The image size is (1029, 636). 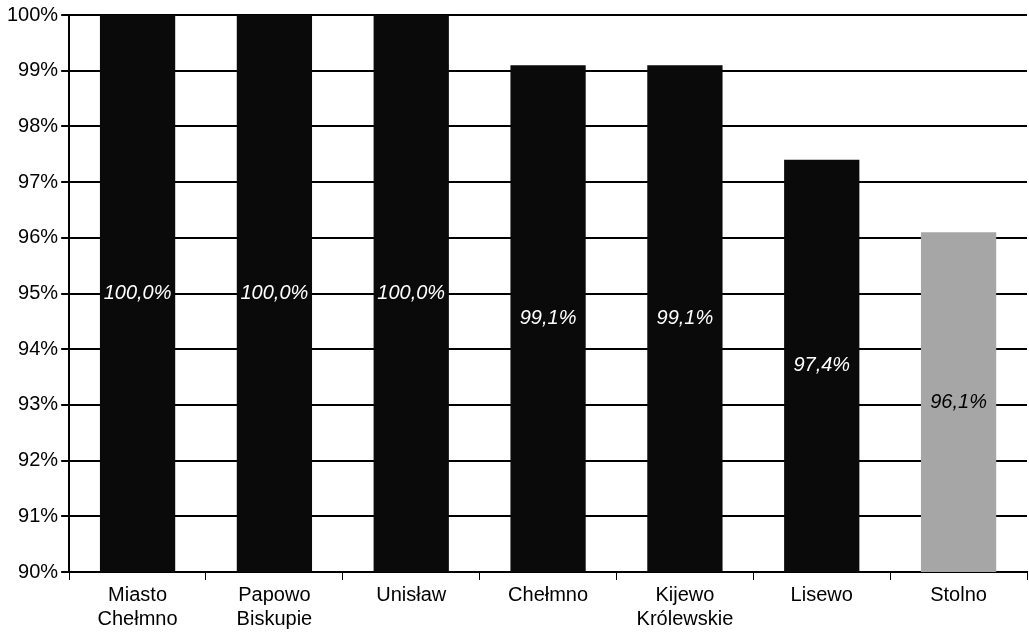 What do you see at coordinates (38, 403) in the screenshot?
I see `y-tick-label: 93%` at bounding box center [38, 403].